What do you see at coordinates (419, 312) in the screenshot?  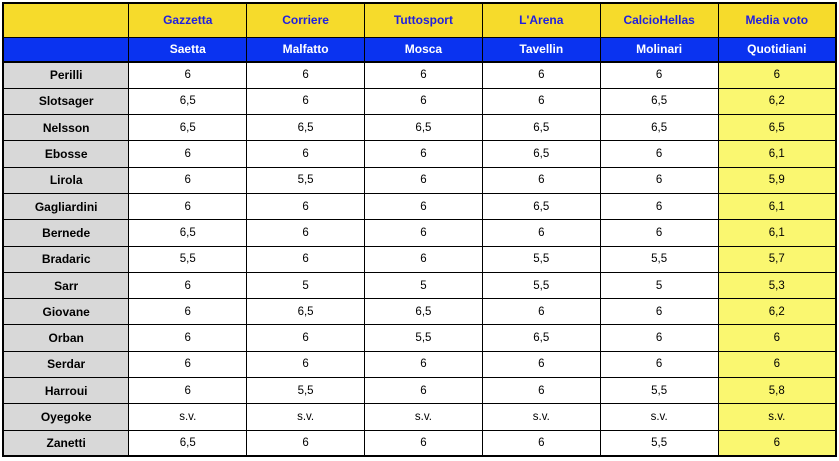 I see `table-row: Giovane 6 6,5 6,5 6 6 6,2` at bounding box center [419, 312].